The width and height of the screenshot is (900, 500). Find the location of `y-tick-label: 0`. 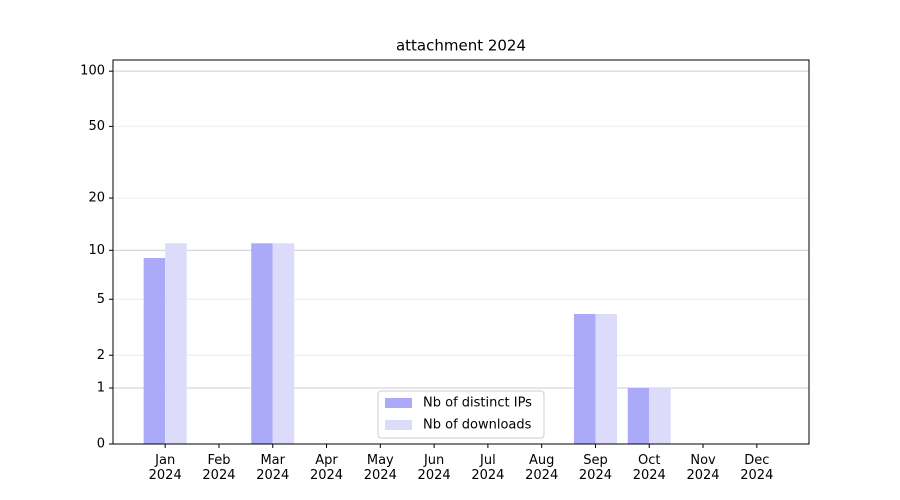

y-tick-label: 0 is located at coordinates (101, 444).